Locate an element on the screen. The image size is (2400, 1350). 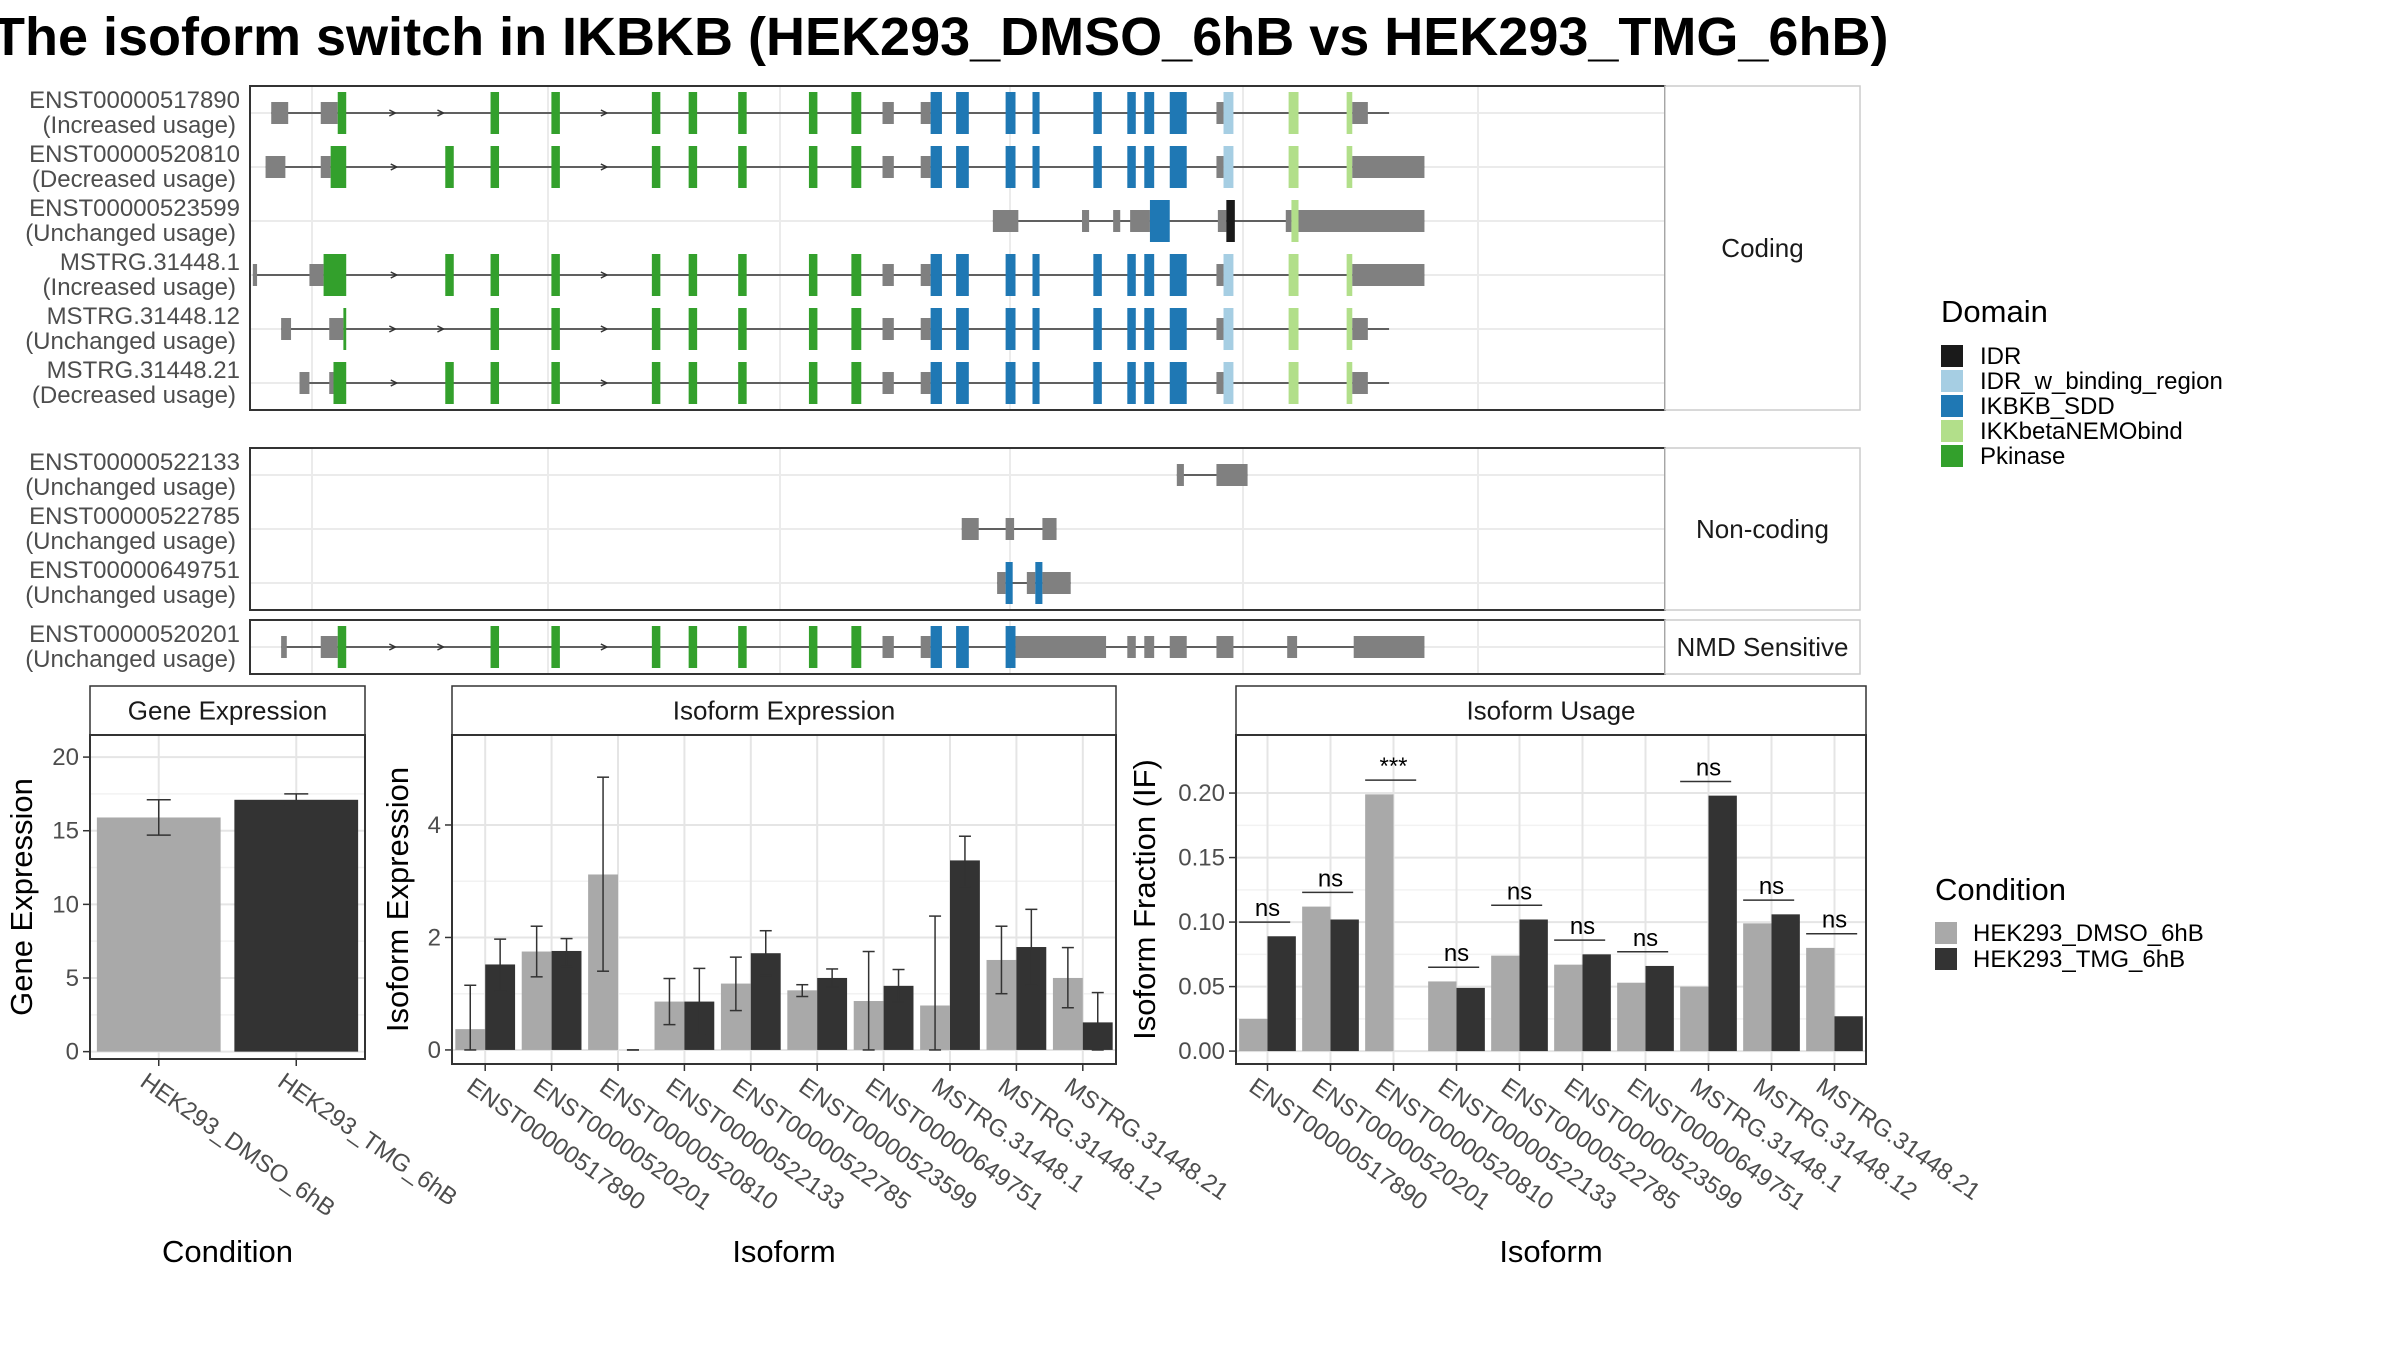
x-axis-title: Isoform is located at coordinates (783, 1251).